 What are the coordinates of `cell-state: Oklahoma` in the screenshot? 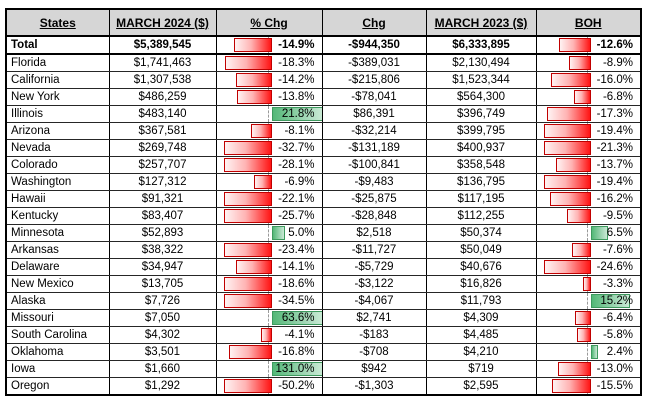 It's located at (57, 352).